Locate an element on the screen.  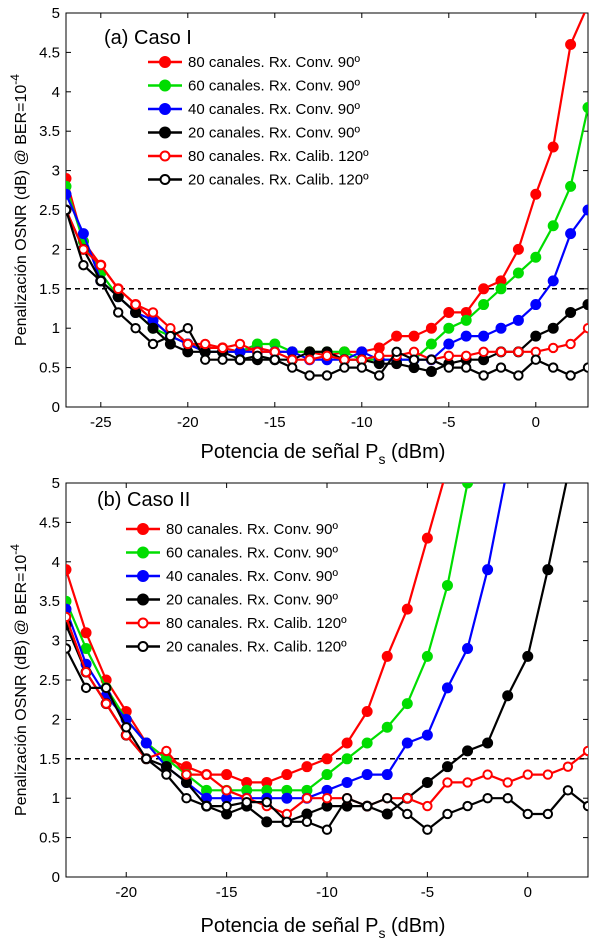
y-tick-label: 3.5 is located at coordinates (49, 601).